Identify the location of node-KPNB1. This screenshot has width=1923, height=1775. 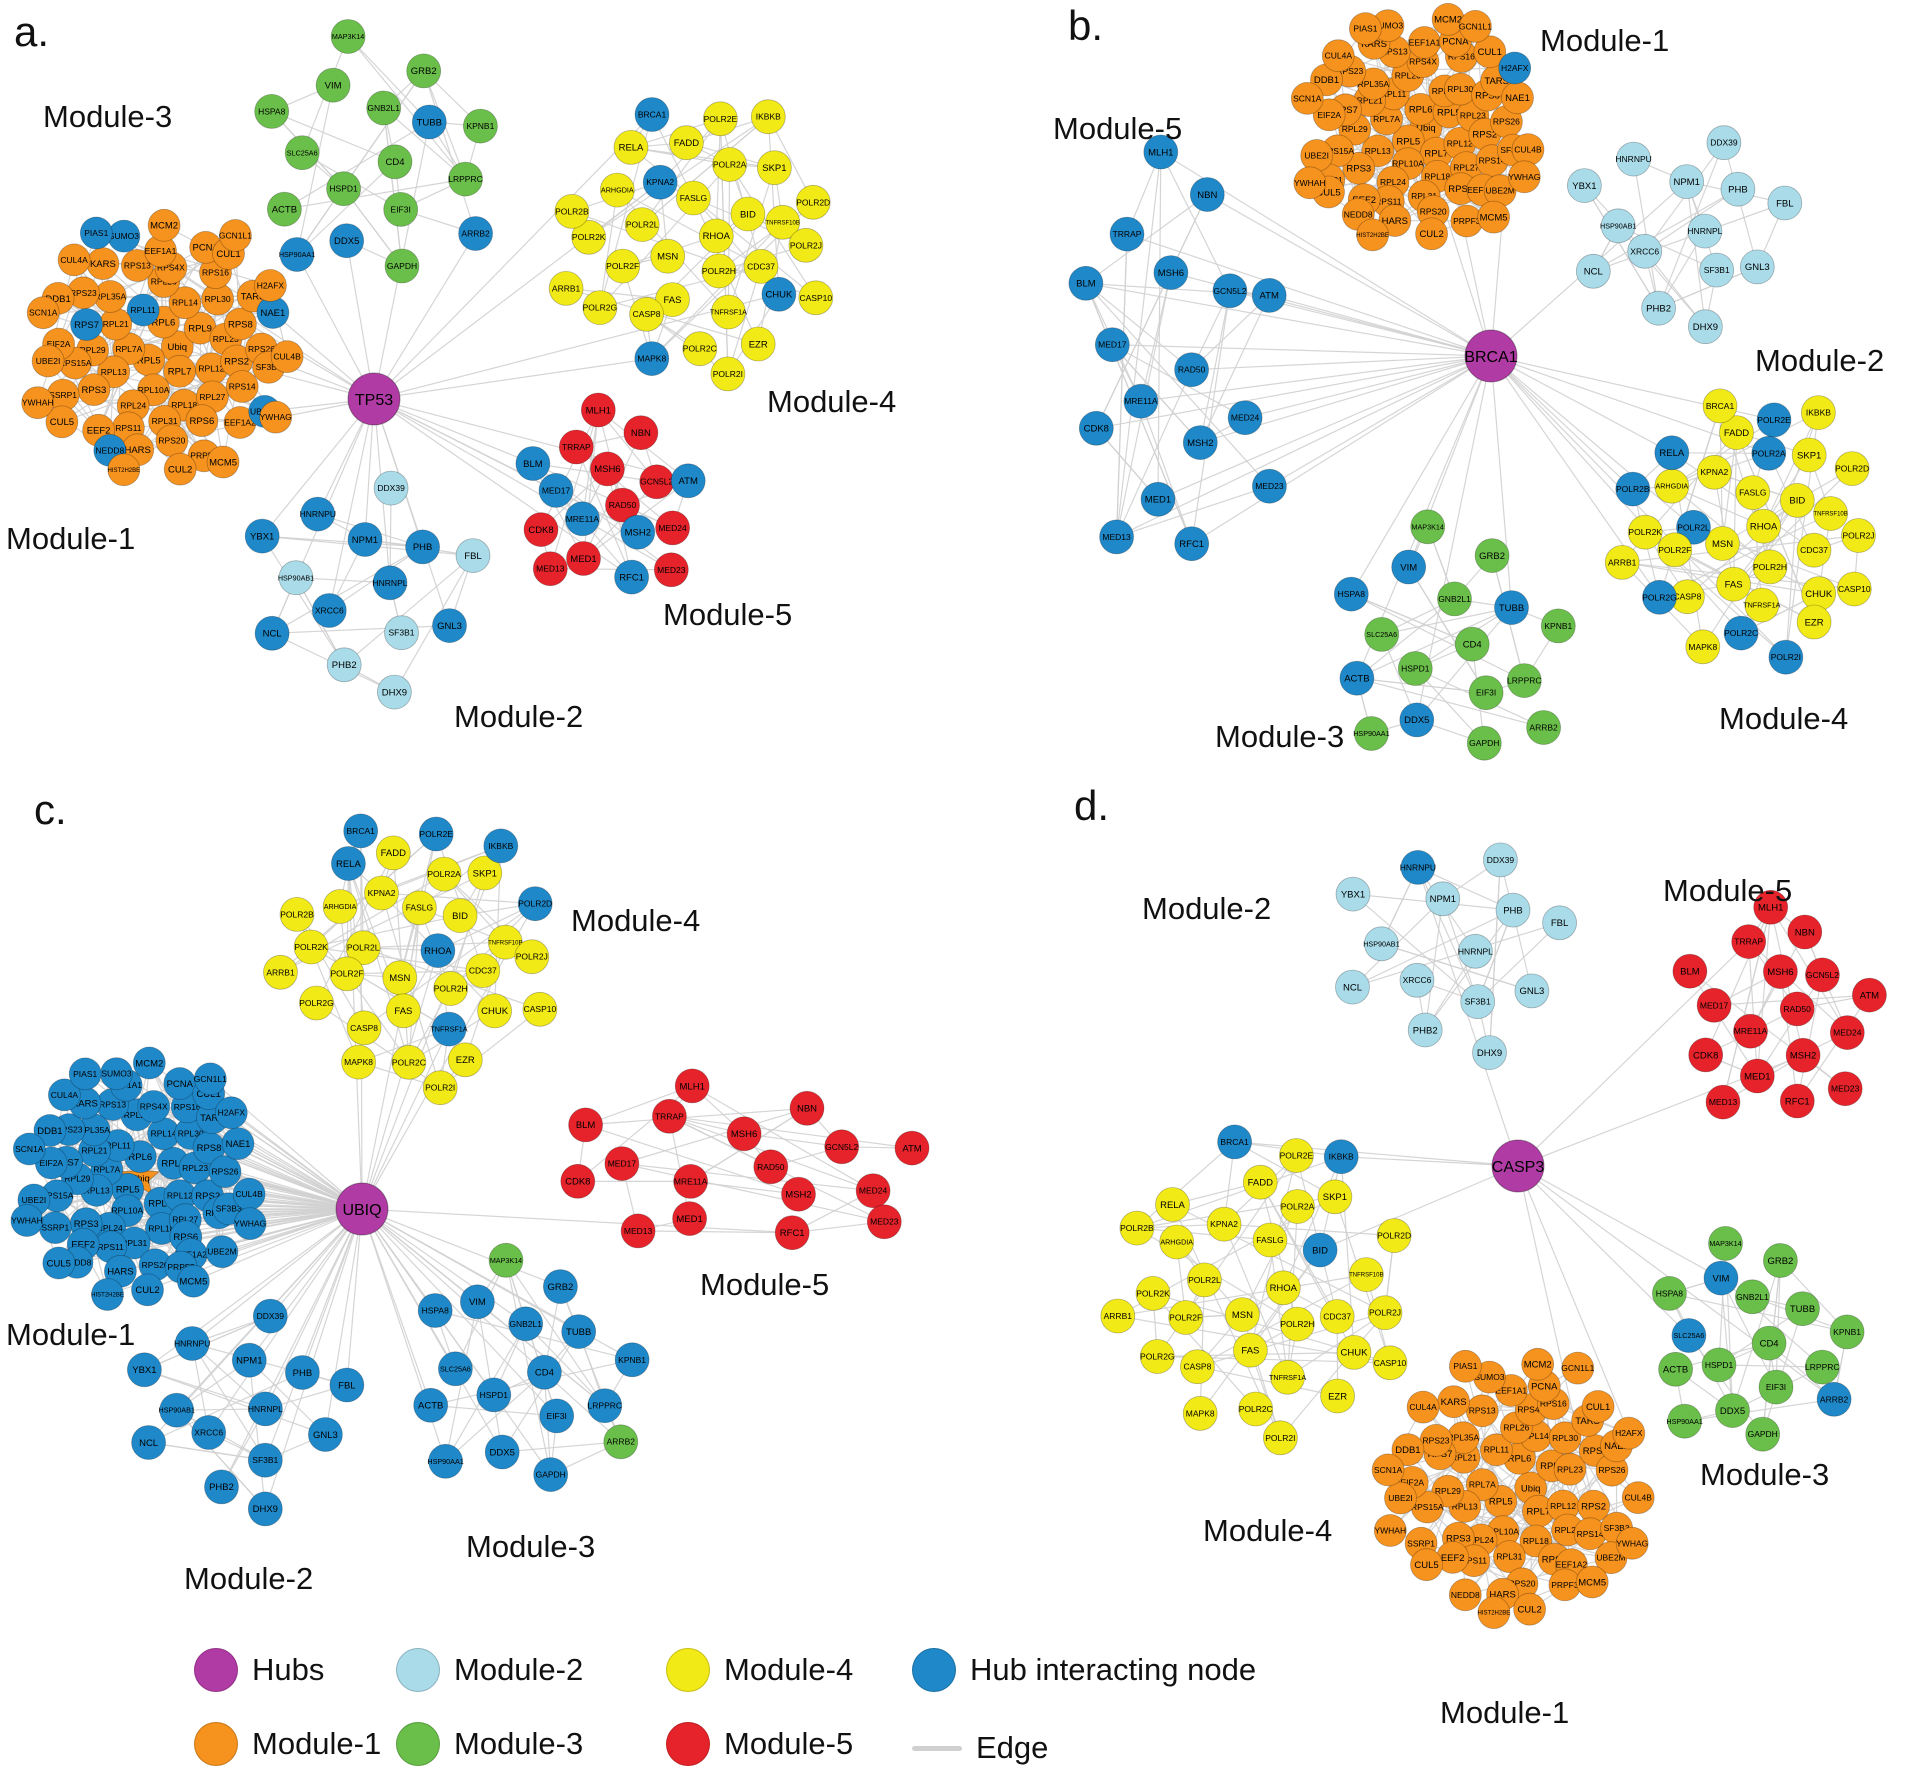
(480, 126).